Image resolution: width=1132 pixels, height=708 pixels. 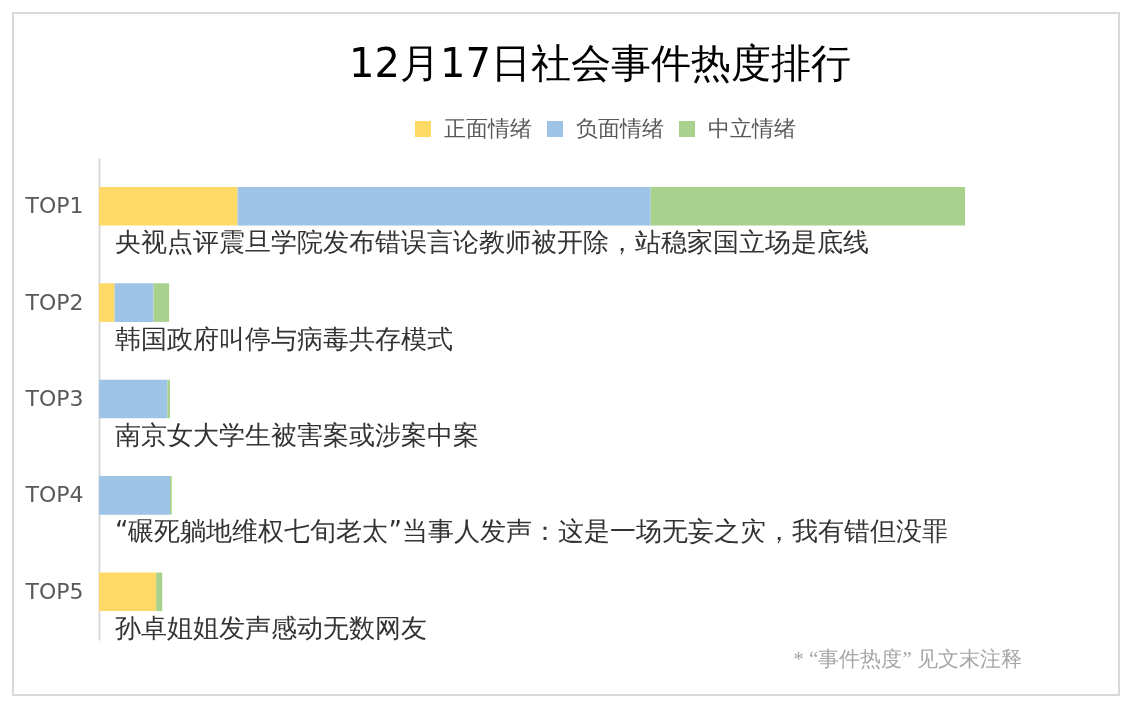 What do you see at coordinates (600, 63) in the screenshot?
I see `chart-title: 12月17日社会事件热度排行` at bounding box center [600, 63].